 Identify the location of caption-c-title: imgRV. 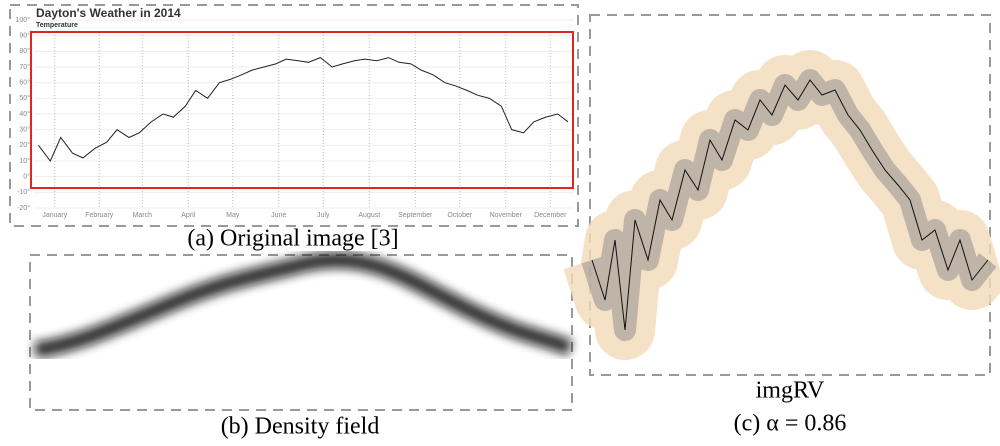
(790, 391).